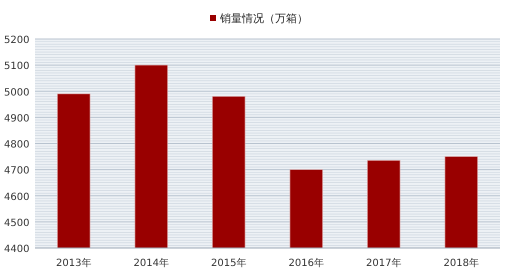 This screenshot has width=520, height=275. I want to click on x-tick-label: 2016年, so click(306, 263).